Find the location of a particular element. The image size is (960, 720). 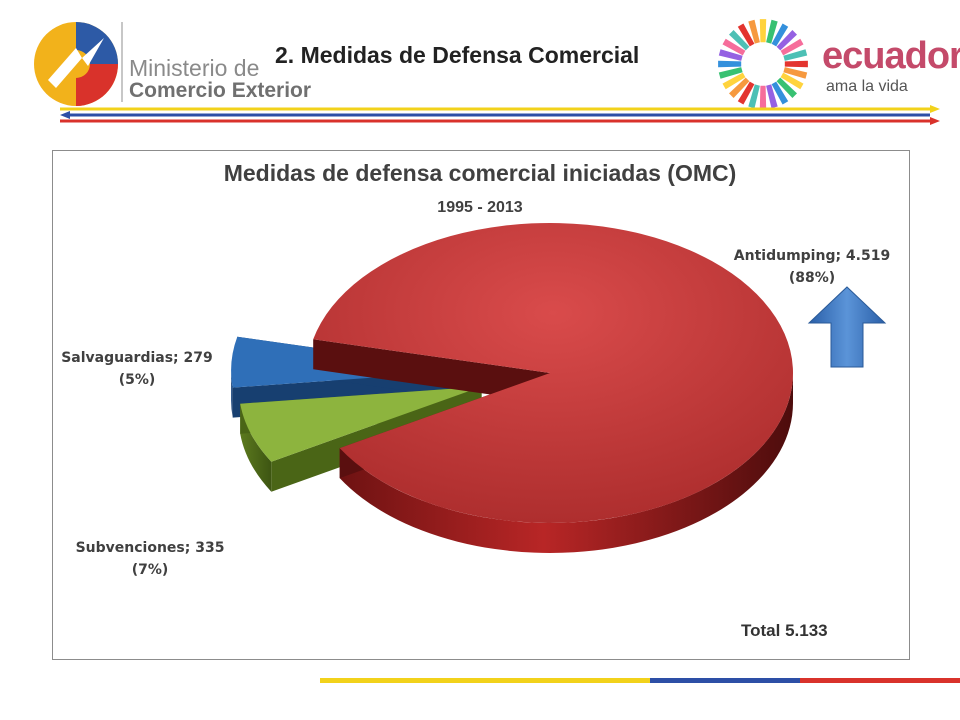

ecuador-sun-logo-icon is located at coordinates (763, 64).